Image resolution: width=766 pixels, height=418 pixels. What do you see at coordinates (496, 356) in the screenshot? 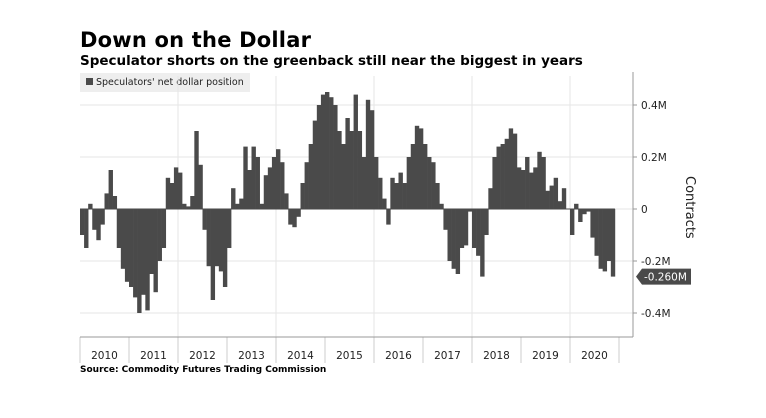
I see `x-tick-label: 2018` at bounding box center [496, 356].